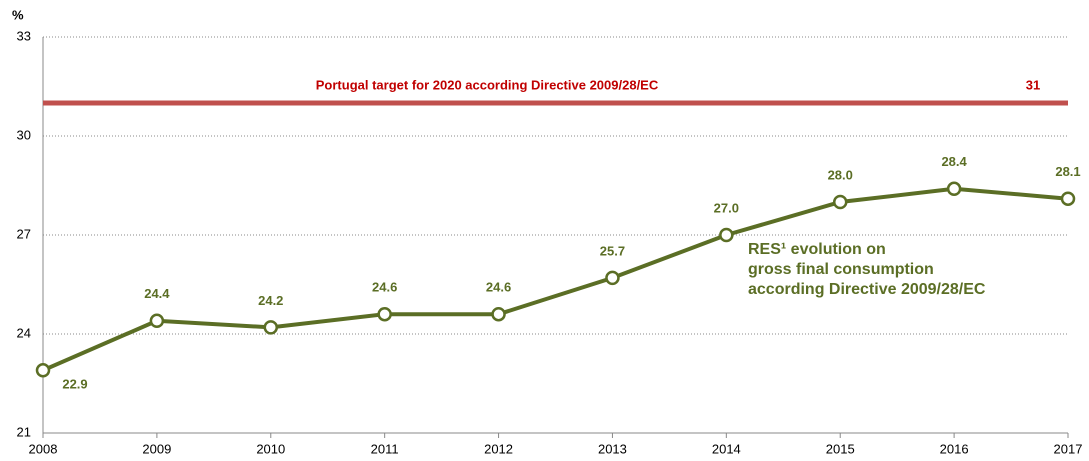 The width and height of the screenshot is (1089, 461). I want to click on target-value: 31, so click(1033, 84).